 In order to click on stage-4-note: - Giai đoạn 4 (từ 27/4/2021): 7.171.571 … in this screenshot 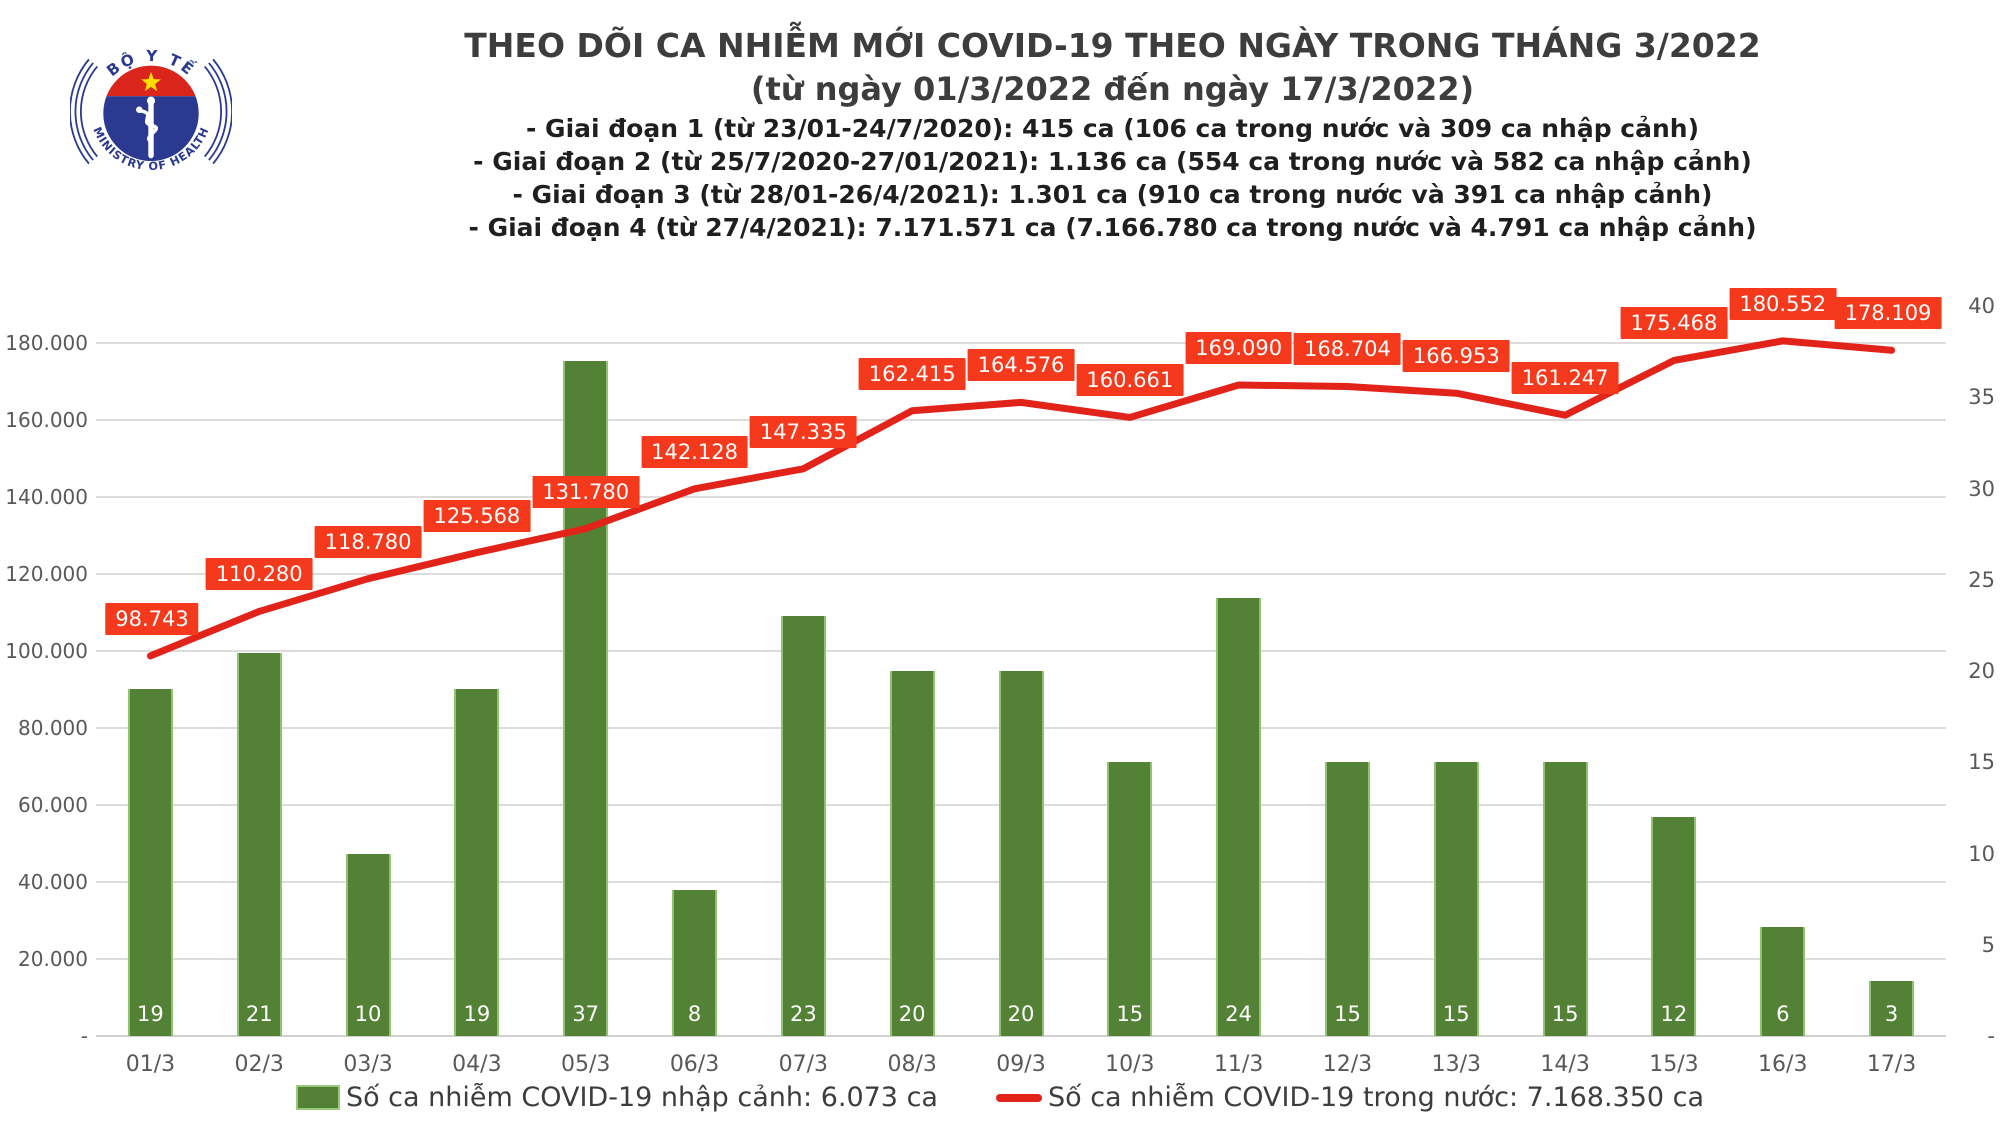, I will do `click(1112, 227)`.